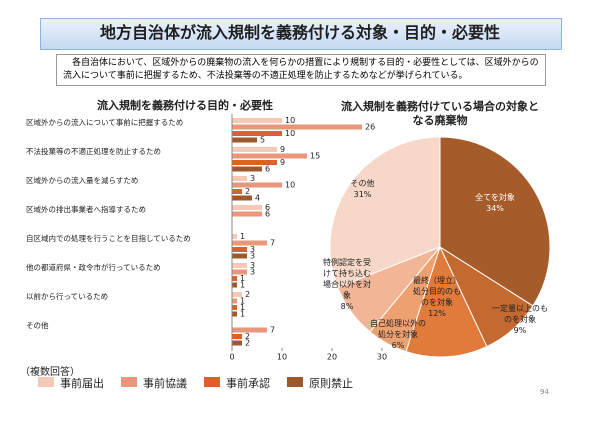 Image resolution: width=600 pixels, height=424 pixels. Describe the element at coordinates (437, 313) in the screenshot. I see `slice-value: 12%` at that location.